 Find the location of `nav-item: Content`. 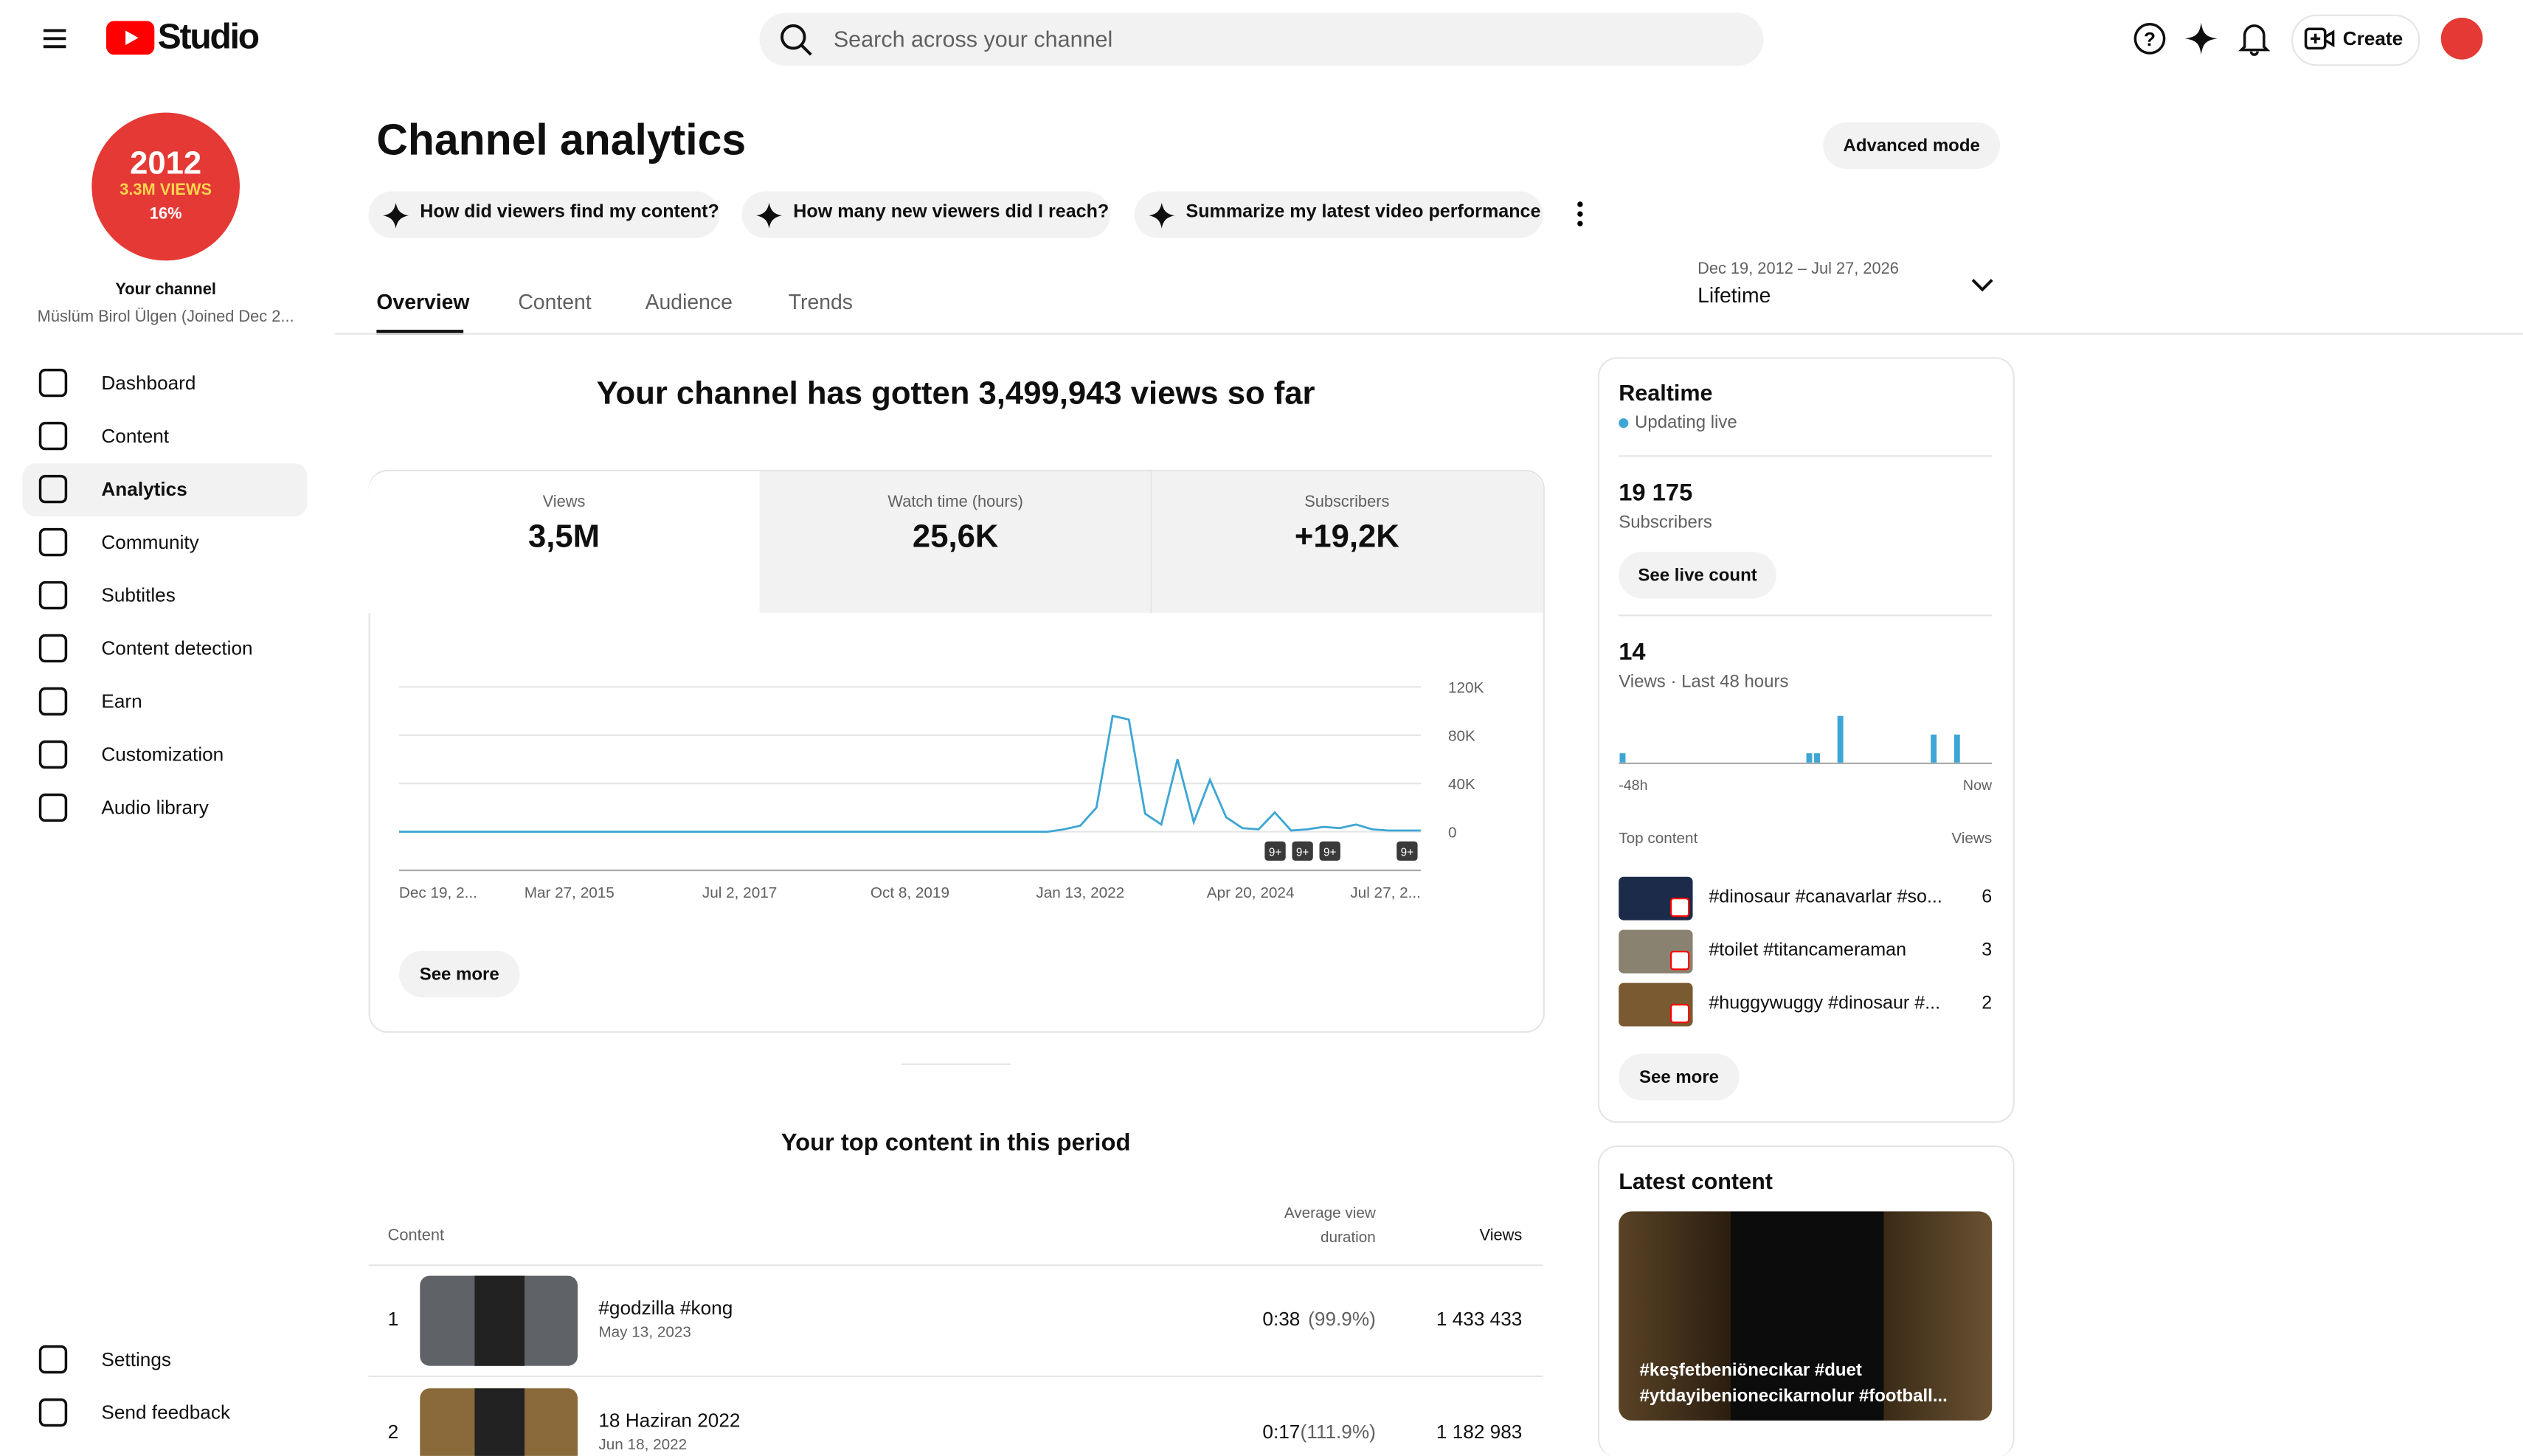

nav-item: Content is located at coordinates (135, 436).